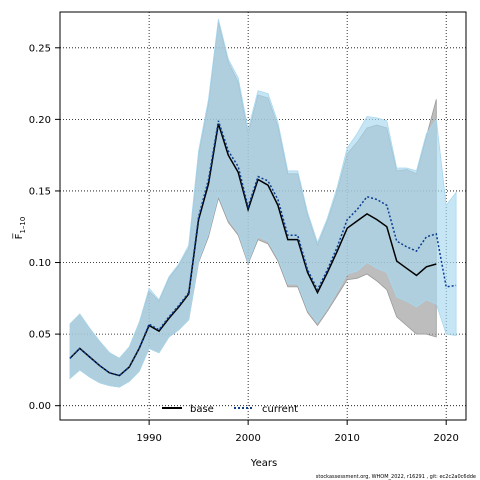 The height and width of the screenshot is (480, 480). What do you see at coordinates (40, 335) in the screenshot?
I see `y-tick-label: 0.05` at bounding box center [40, 335].